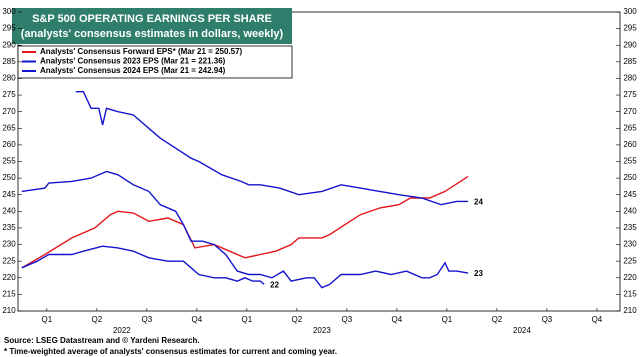  I want to click on y2-tick-label: 260, so click(630, 144).